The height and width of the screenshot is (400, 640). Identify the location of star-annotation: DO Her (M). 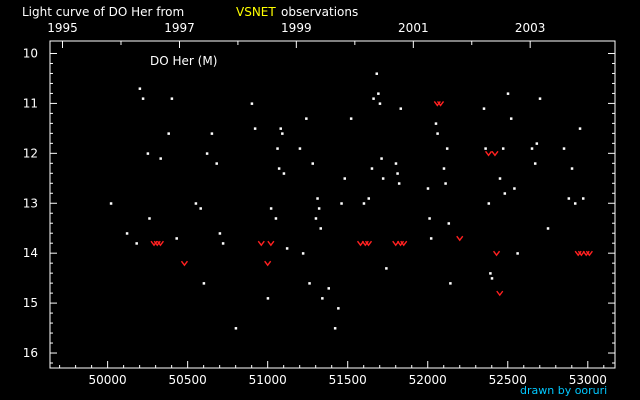
(183, 61).